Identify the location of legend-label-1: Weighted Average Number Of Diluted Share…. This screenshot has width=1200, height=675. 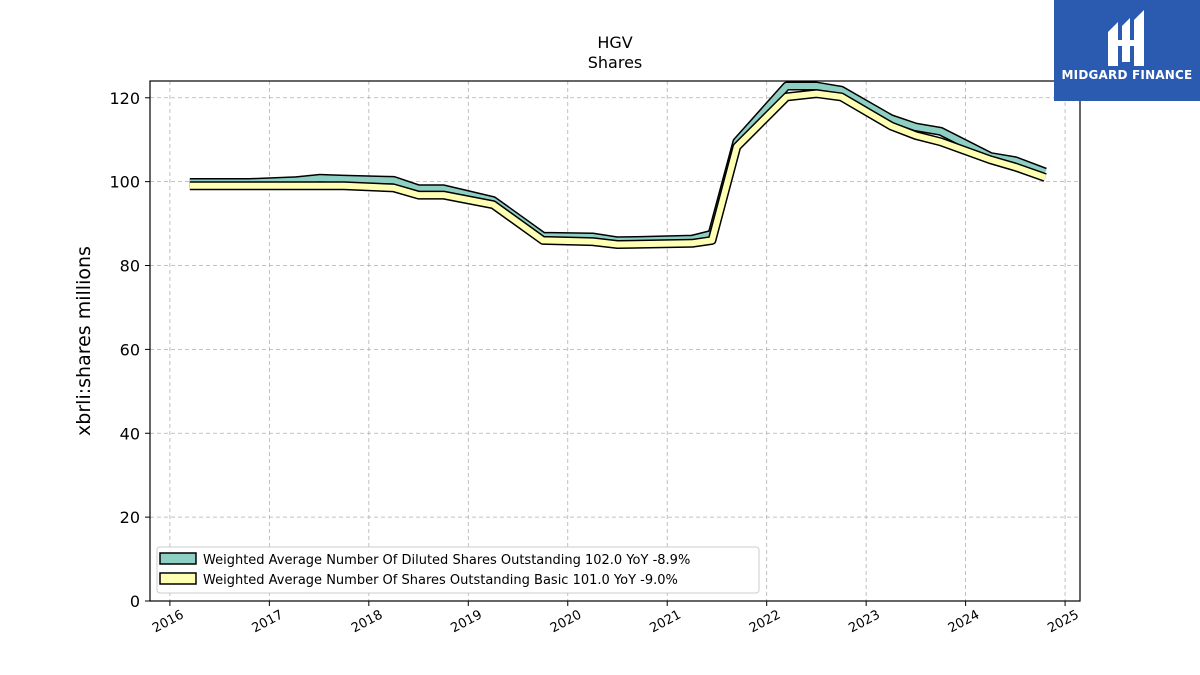
(446, 560).